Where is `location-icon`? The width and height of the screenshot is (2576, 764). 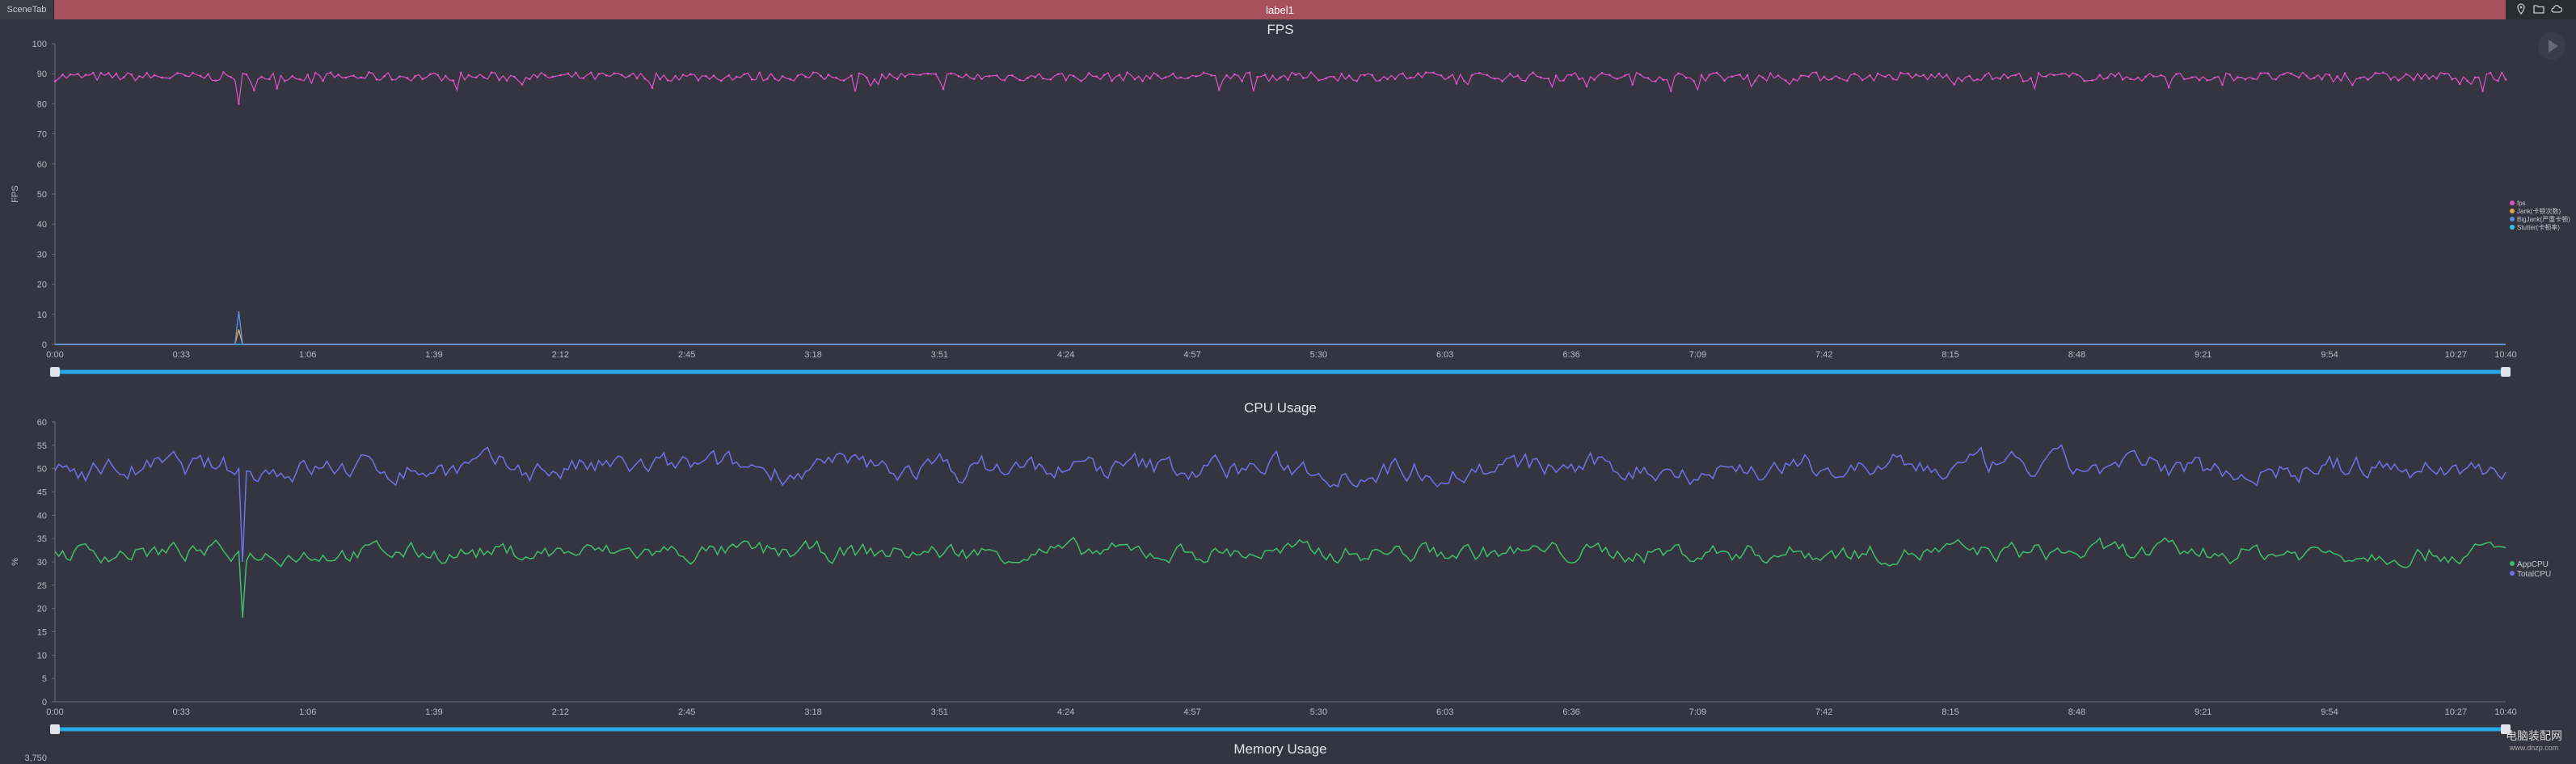 location-icon is located at coordinates (2521, 9).